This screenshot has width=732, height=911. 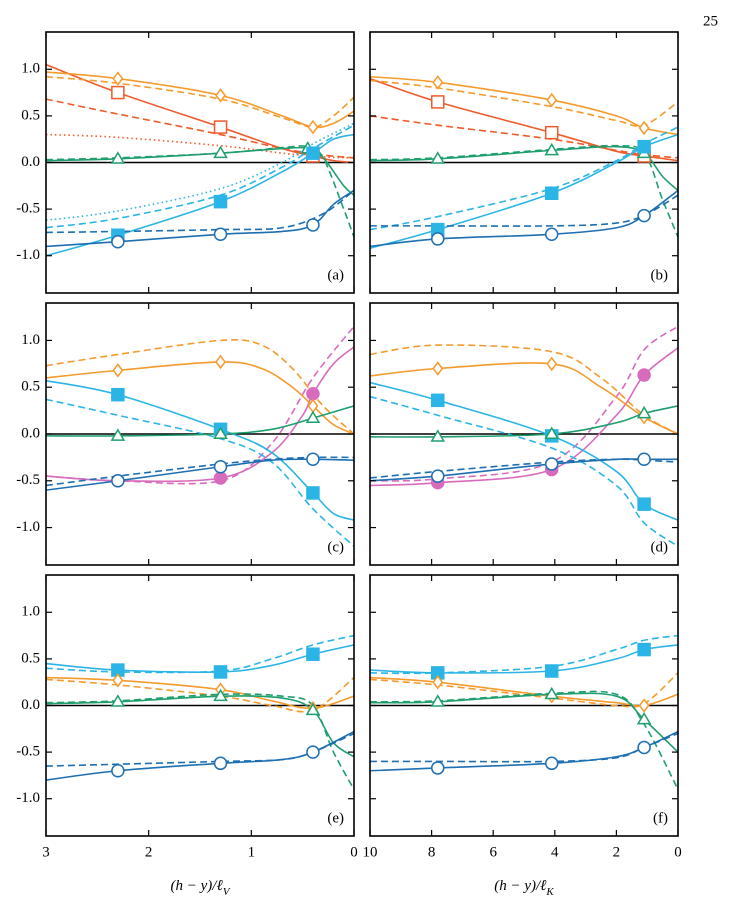 What do you see at coordinates (252, 852) in the screenshot?
I see `x-tick-label: 1` at bounding box center [252, 852].